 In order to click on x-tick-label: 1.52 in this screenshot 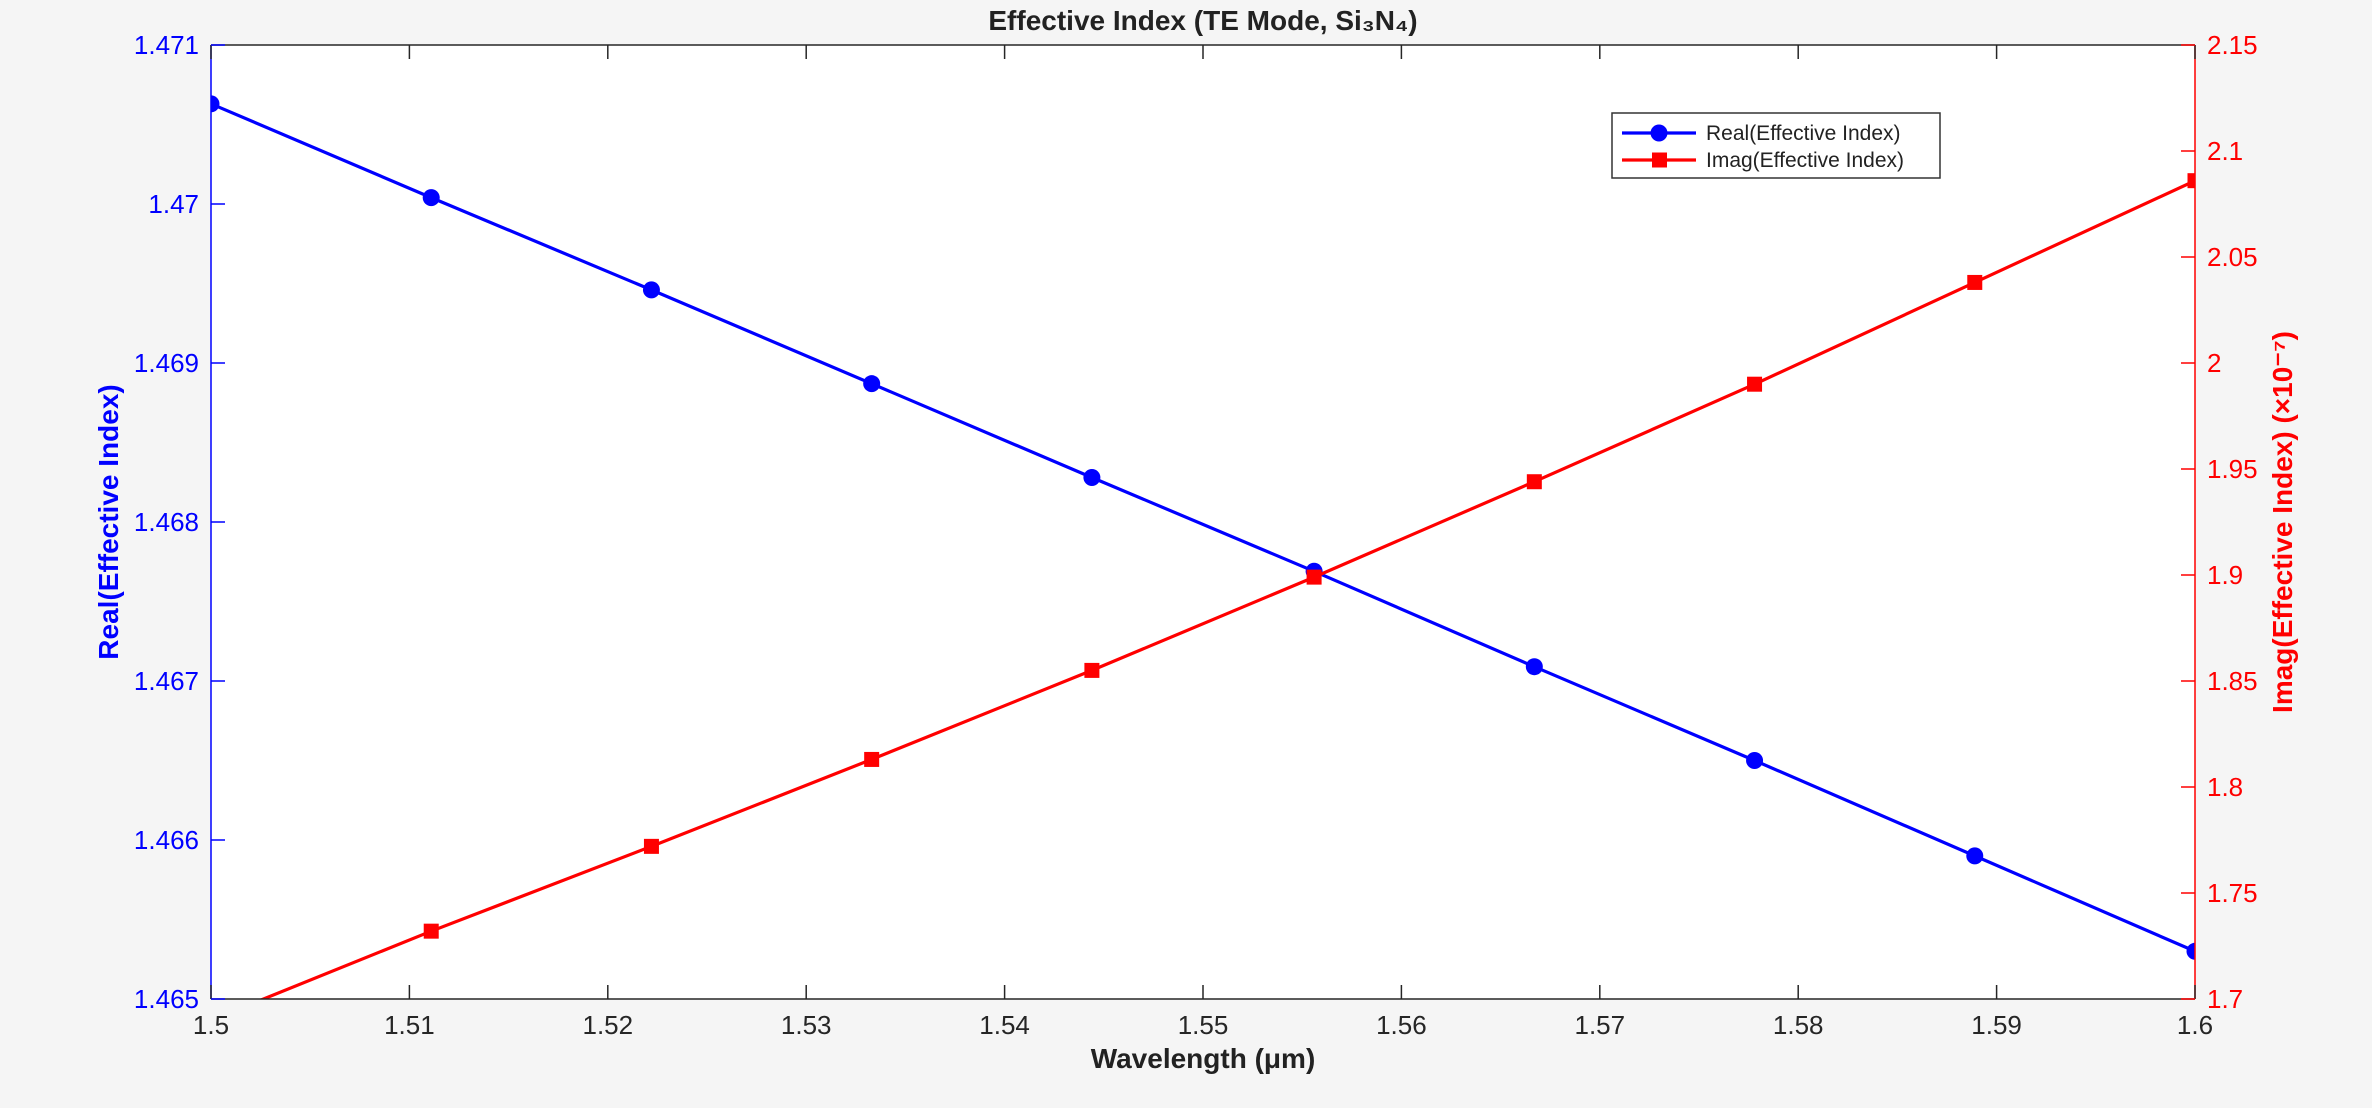, I will do `click(607, 1025)`.